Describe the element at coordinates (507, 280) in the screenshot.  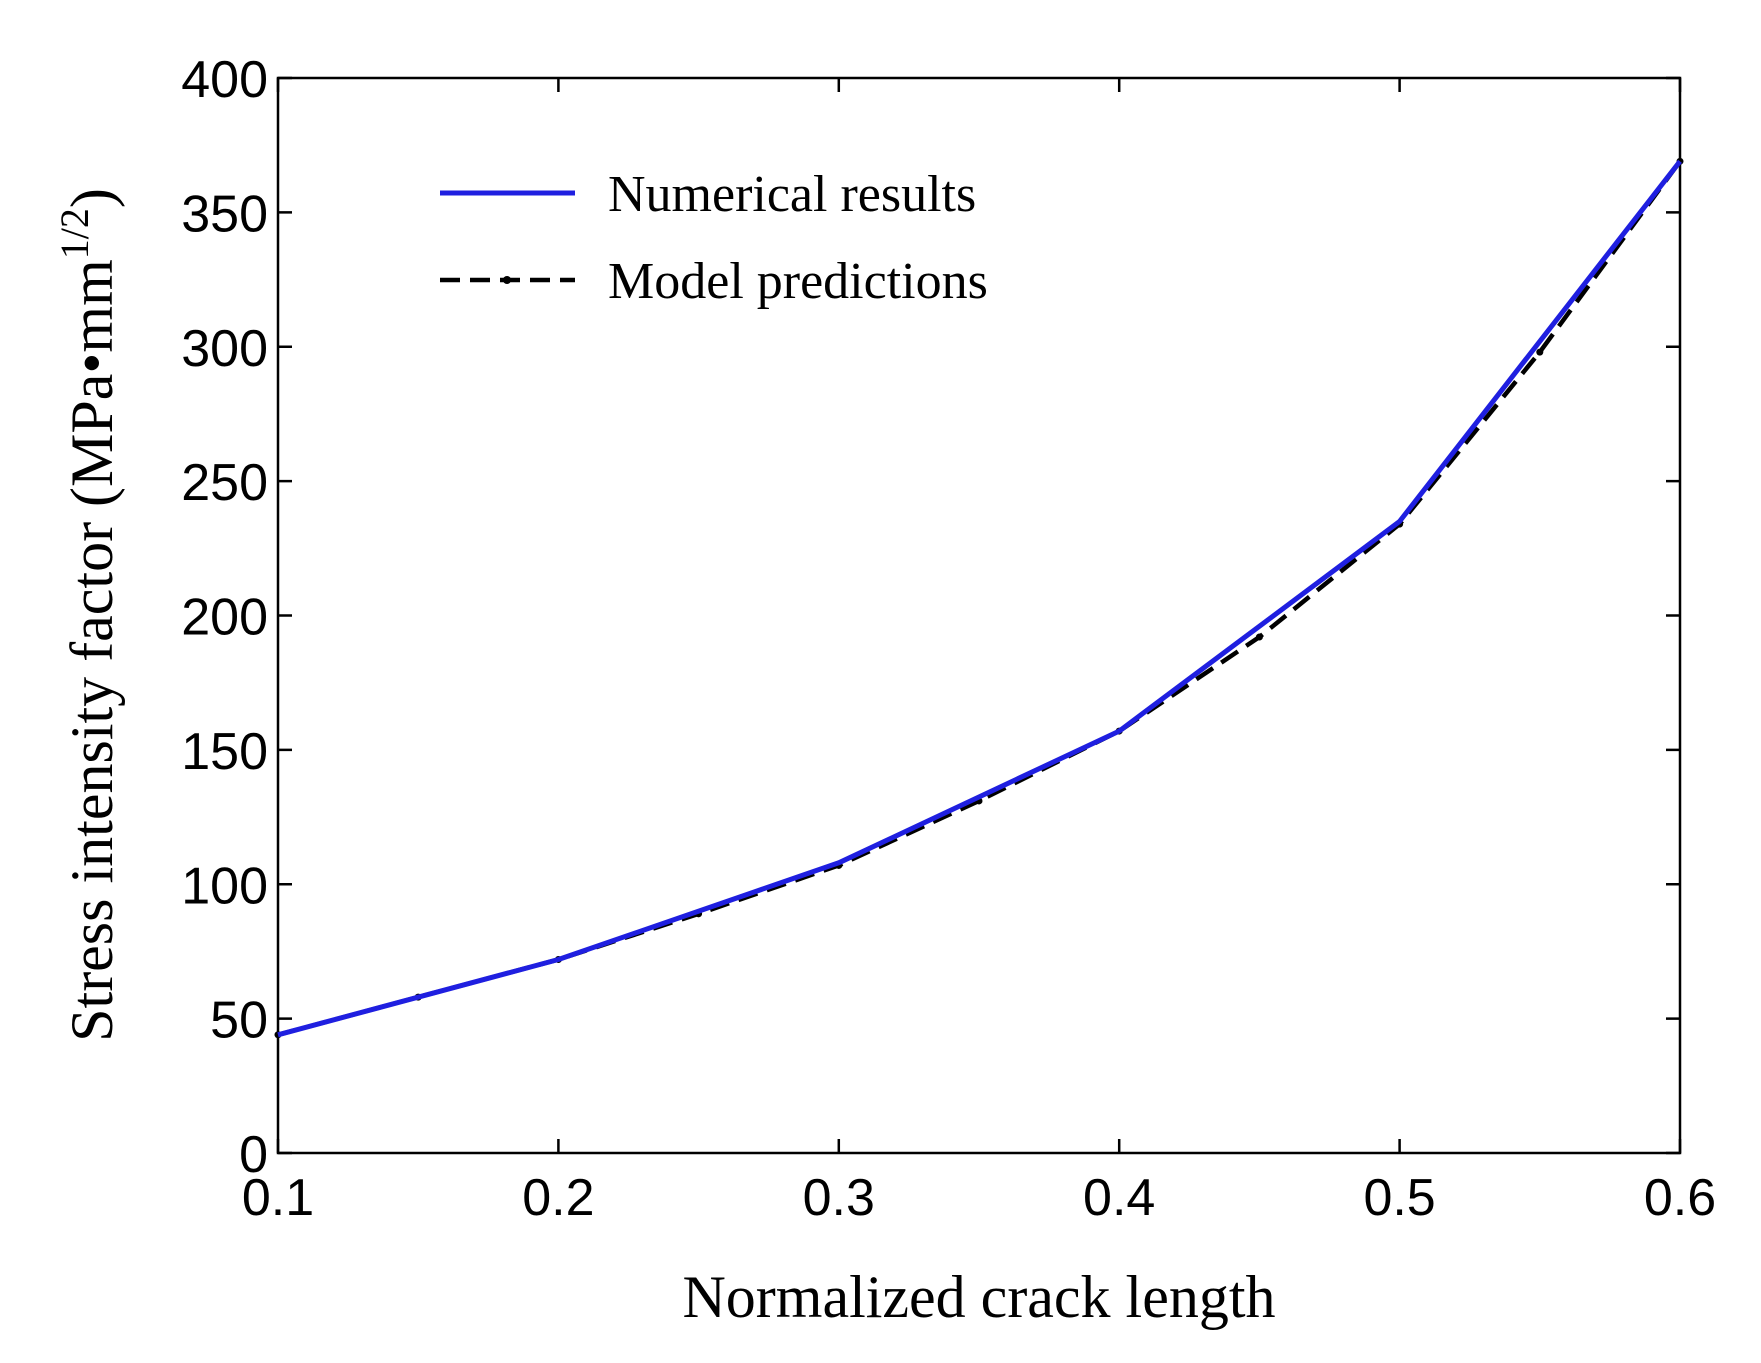
I see `legend-marker-model` at that location.